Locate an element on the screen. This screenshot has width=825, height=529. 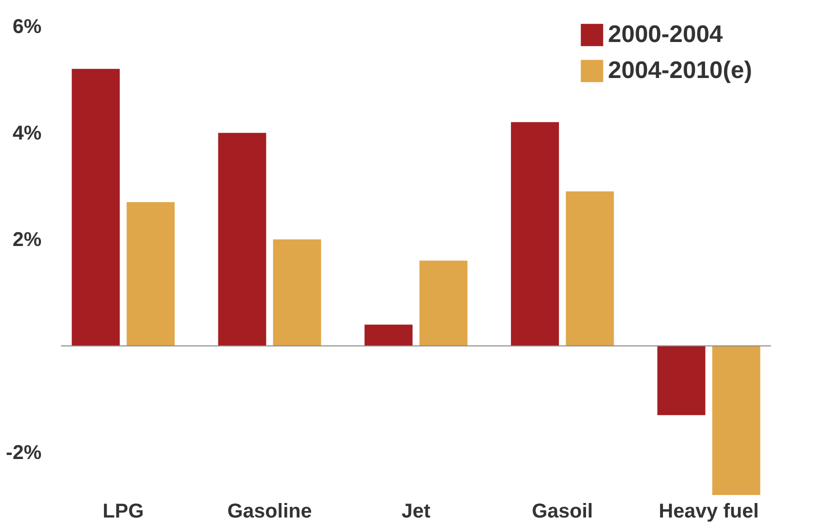
x-tick-label: Jet is located at coordinates (416, 511).